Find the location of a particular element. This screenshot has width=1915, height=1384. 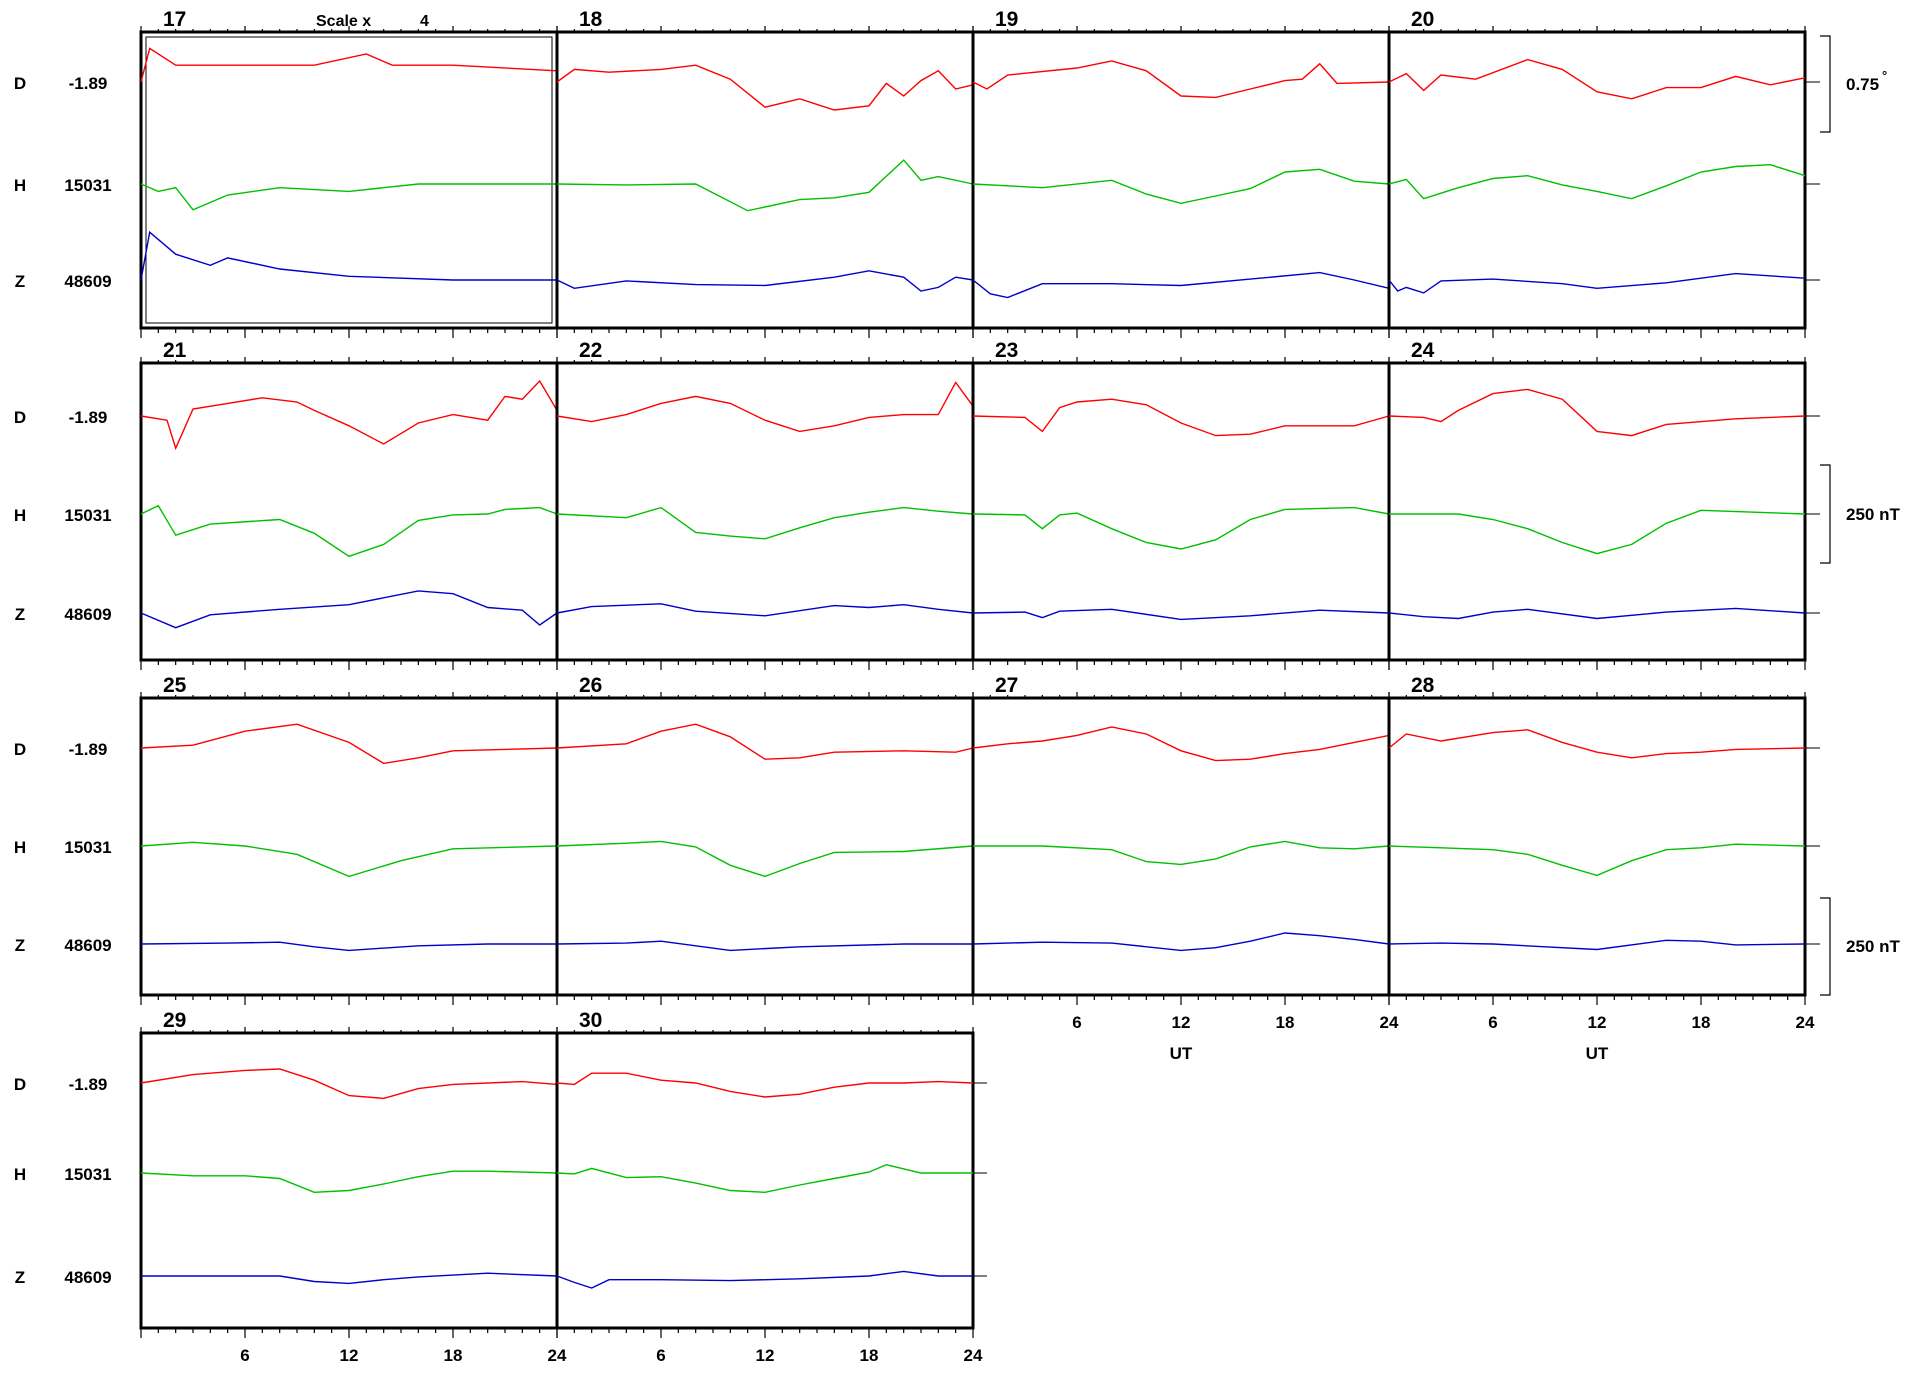

scale-bar-unit: ° is located at coordinates (1884, 75).